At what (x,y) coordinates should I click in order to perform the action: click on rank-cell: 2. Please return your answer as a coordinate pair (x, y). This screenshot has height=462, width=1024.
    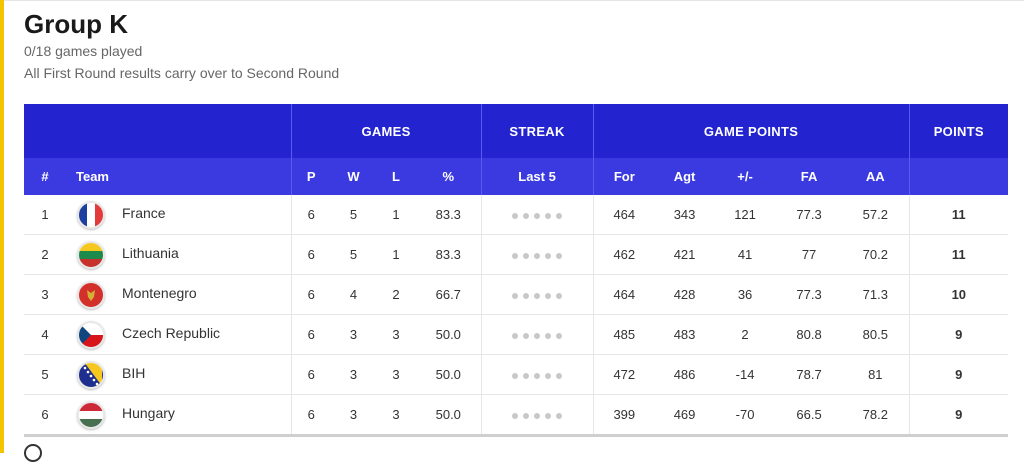
    Looking at the image, I should click on (45, 254).